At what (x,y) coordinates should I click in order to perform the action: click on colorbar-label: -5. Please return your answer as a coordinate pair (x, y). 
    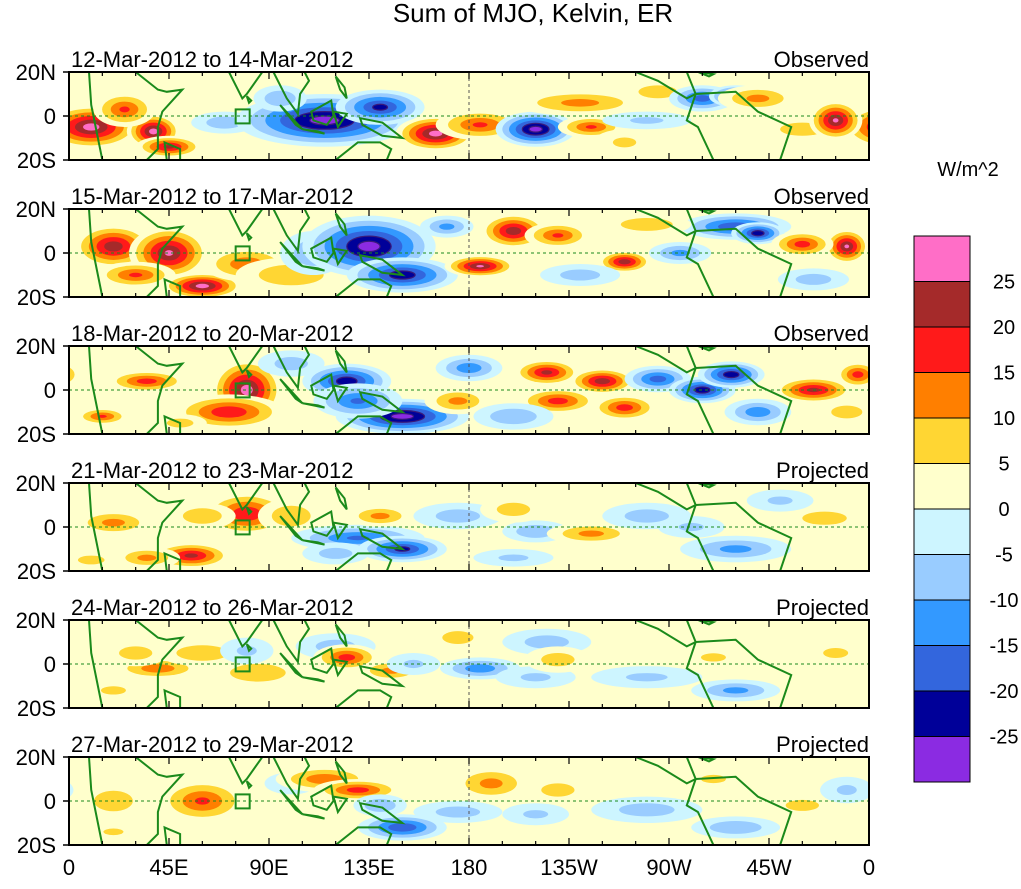
    Looking at the image, I should click on (1004, 556).